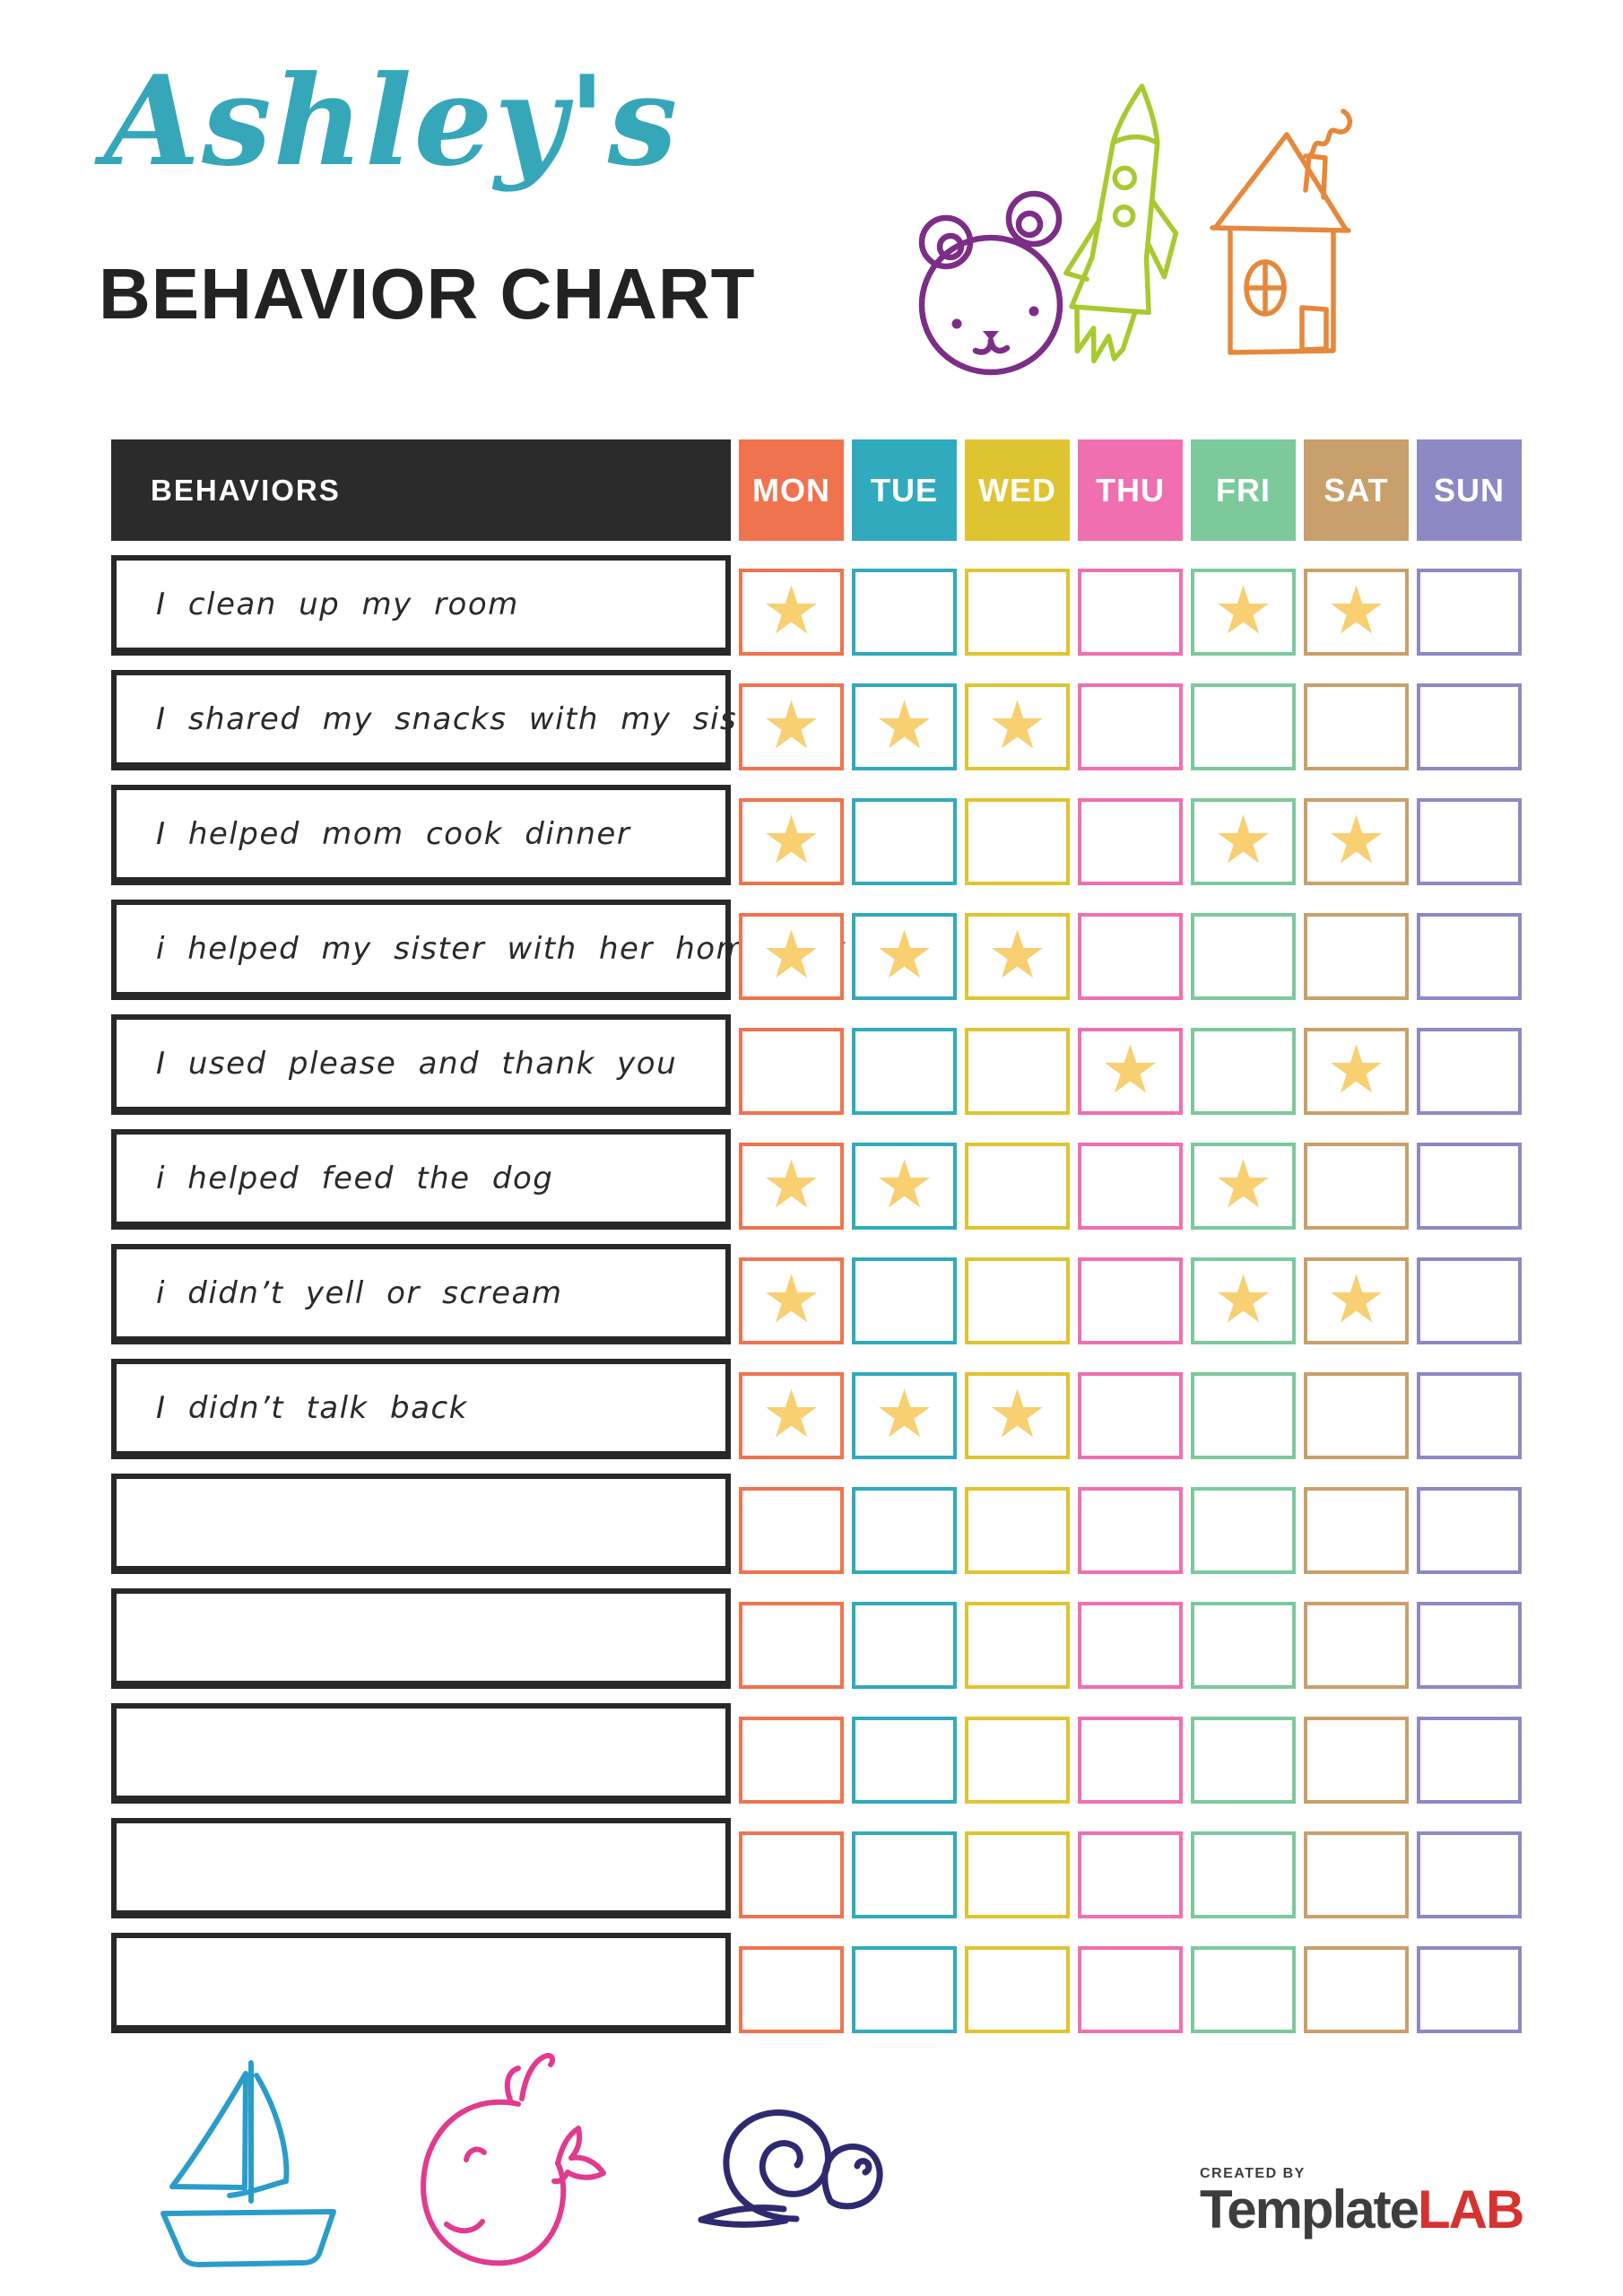 This screenshot has width=1623, height=2296. I want to click on day-cell-mon-row-7: ★, so click(791, 1300).